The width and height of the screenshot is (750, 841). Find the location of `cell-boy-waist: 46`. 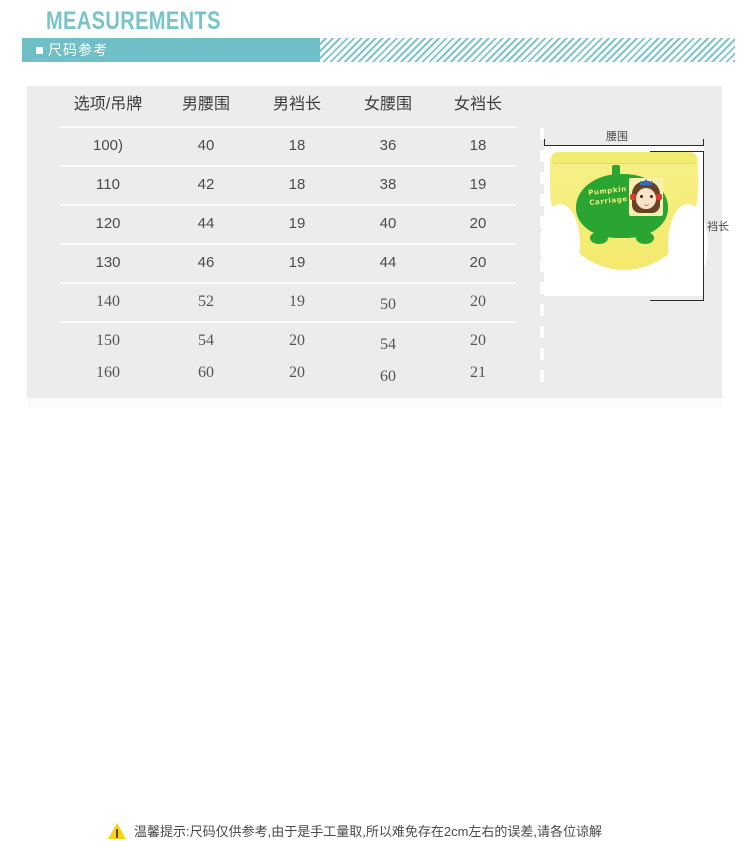

cell-boy-waist: 46 is located at coordinates (206, 262).